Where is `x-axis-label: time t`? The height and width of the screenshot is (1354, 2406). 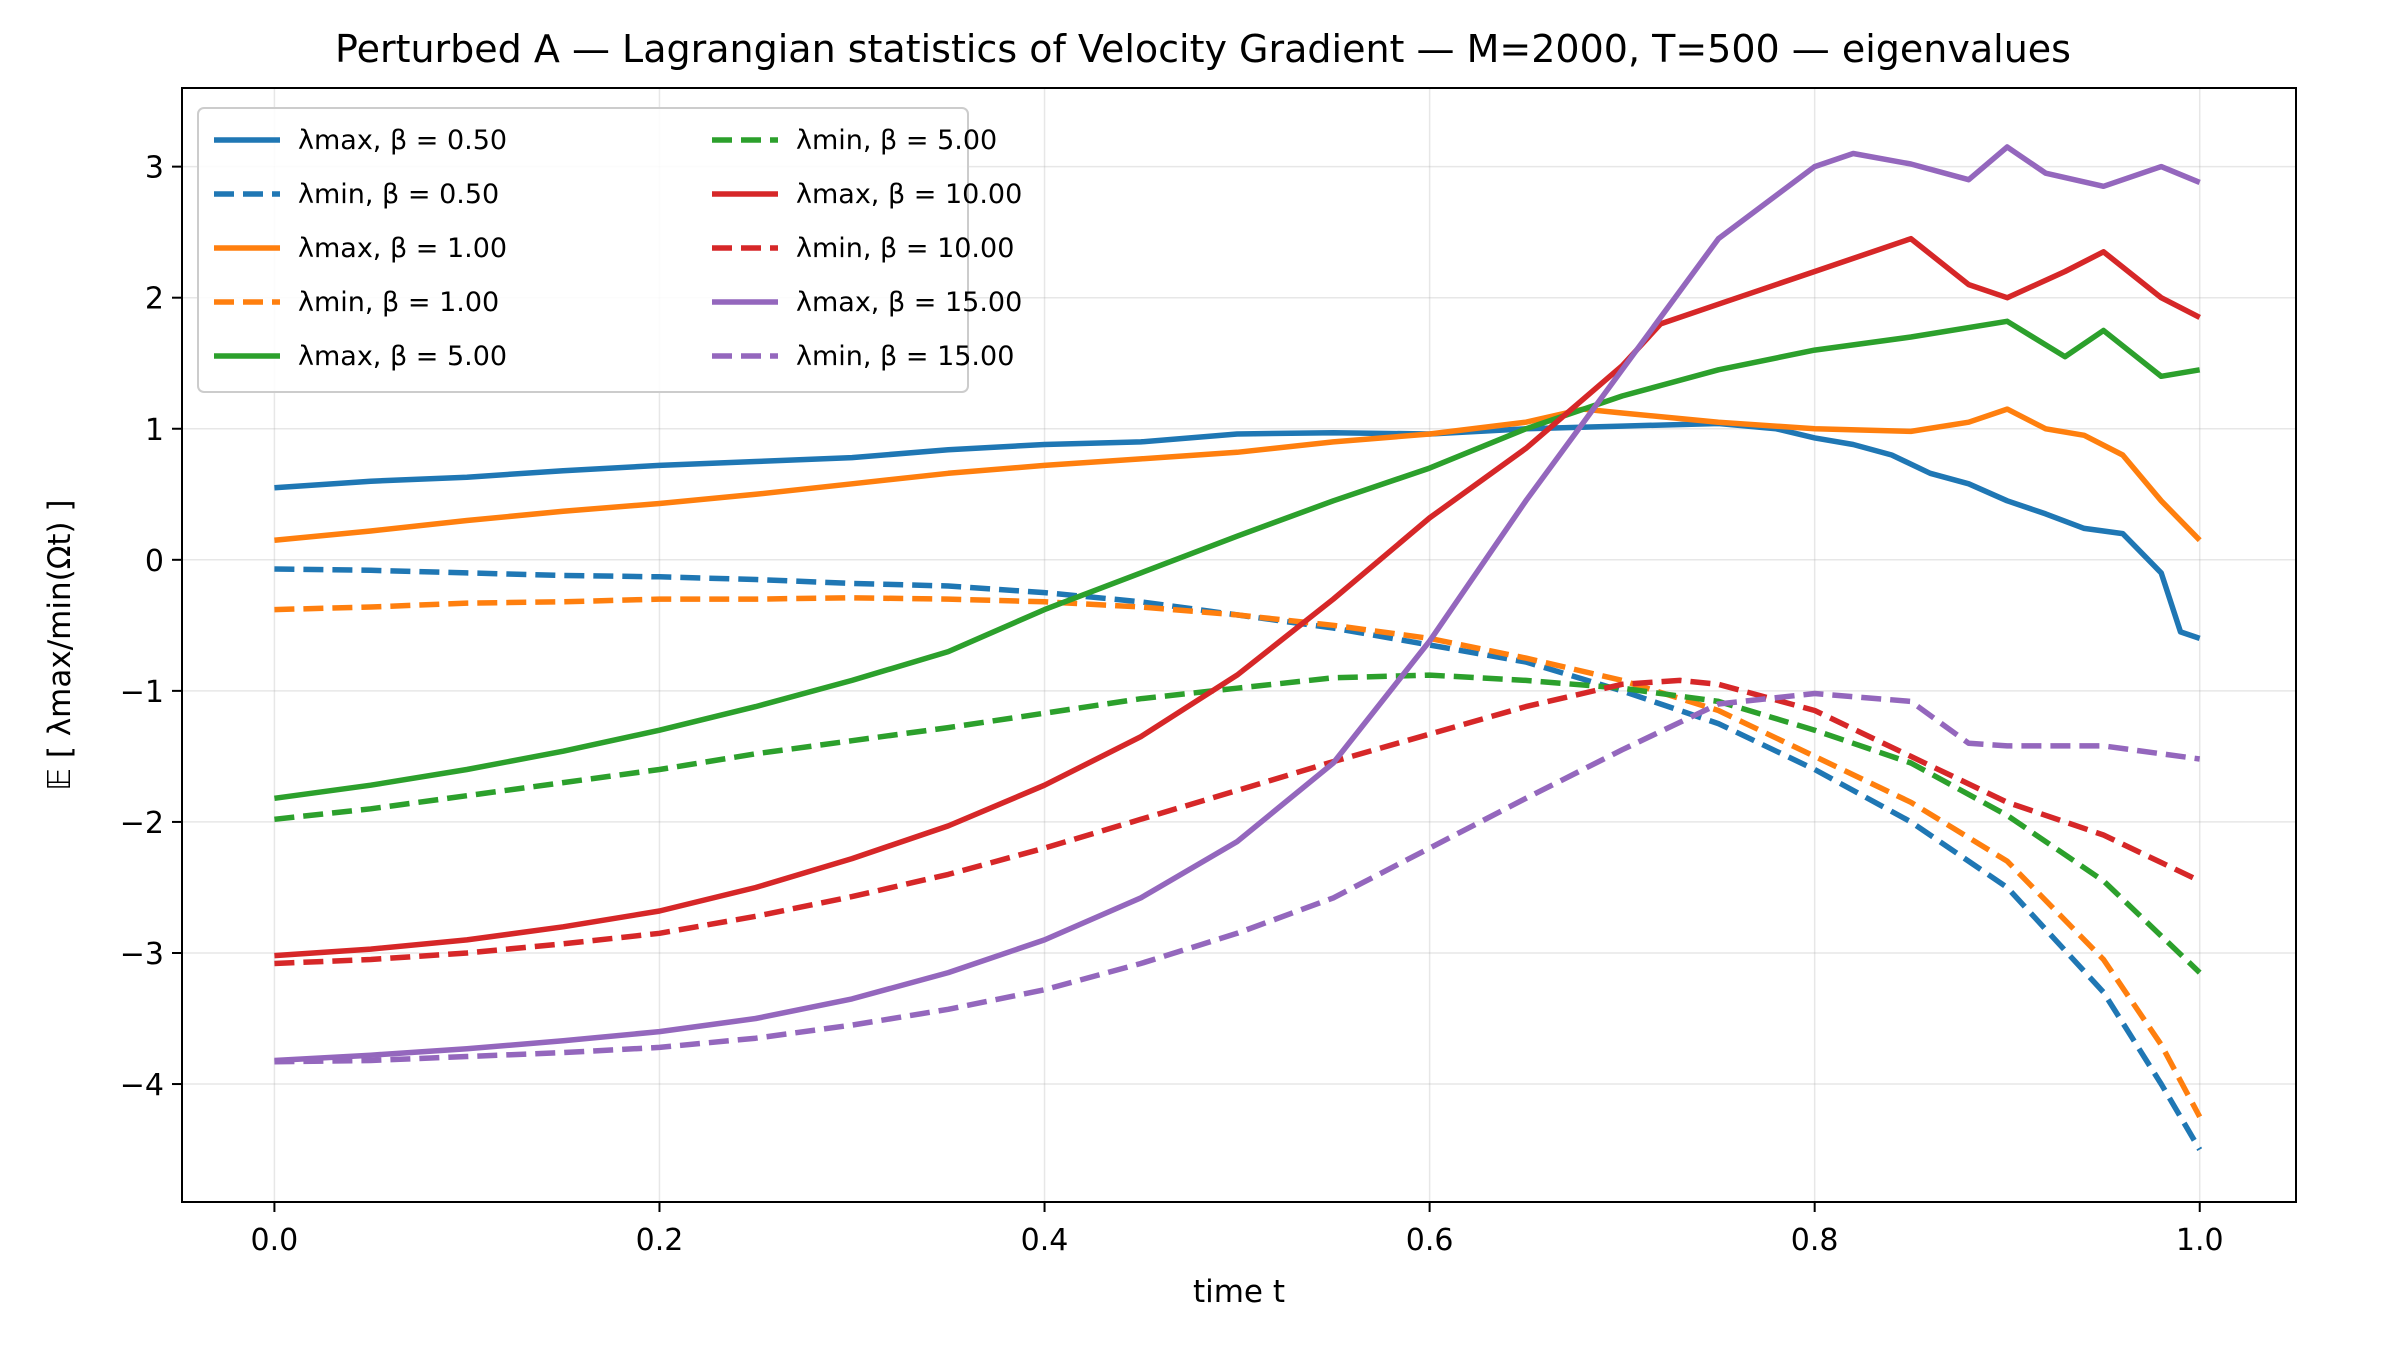
x-axis-label: time t is located at coordinates (1239, 1292).